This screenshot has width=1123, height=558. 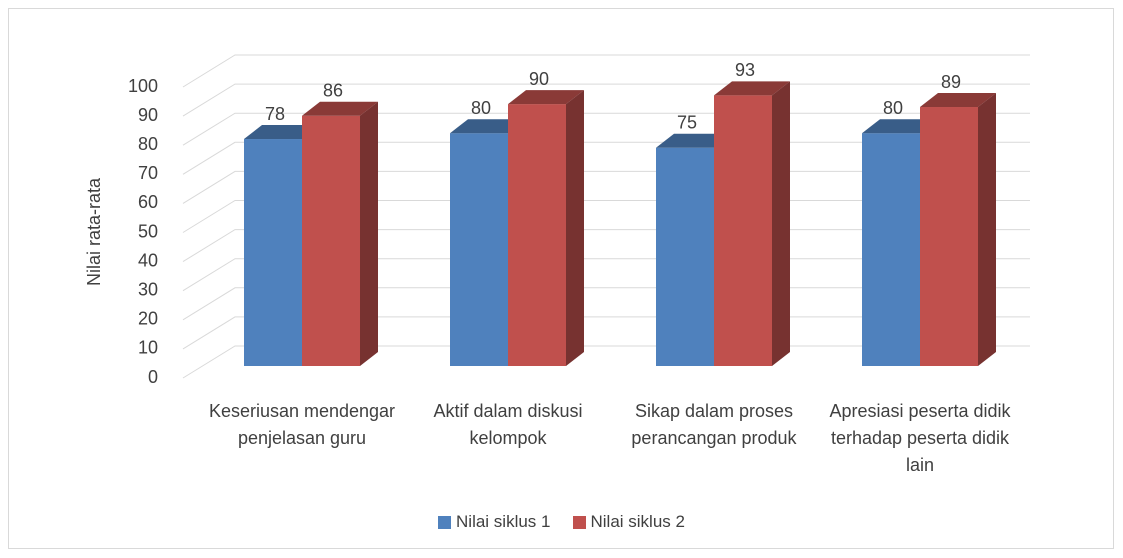 What do you see at coordinates (503, 521) in the screenshot?
I see `legend-label: Nilai siklus 1` at bounding box center [503, 521].